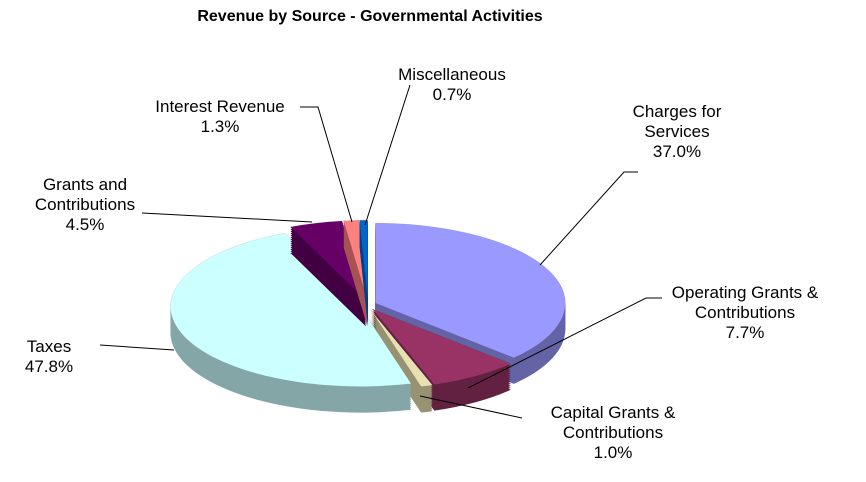 The width and height of the screenshot is (866, 482). What do you see at coordinates (677, 121) in the screenshot?
I see `category-name: Charges for Services` at bounding box center [677, 121].